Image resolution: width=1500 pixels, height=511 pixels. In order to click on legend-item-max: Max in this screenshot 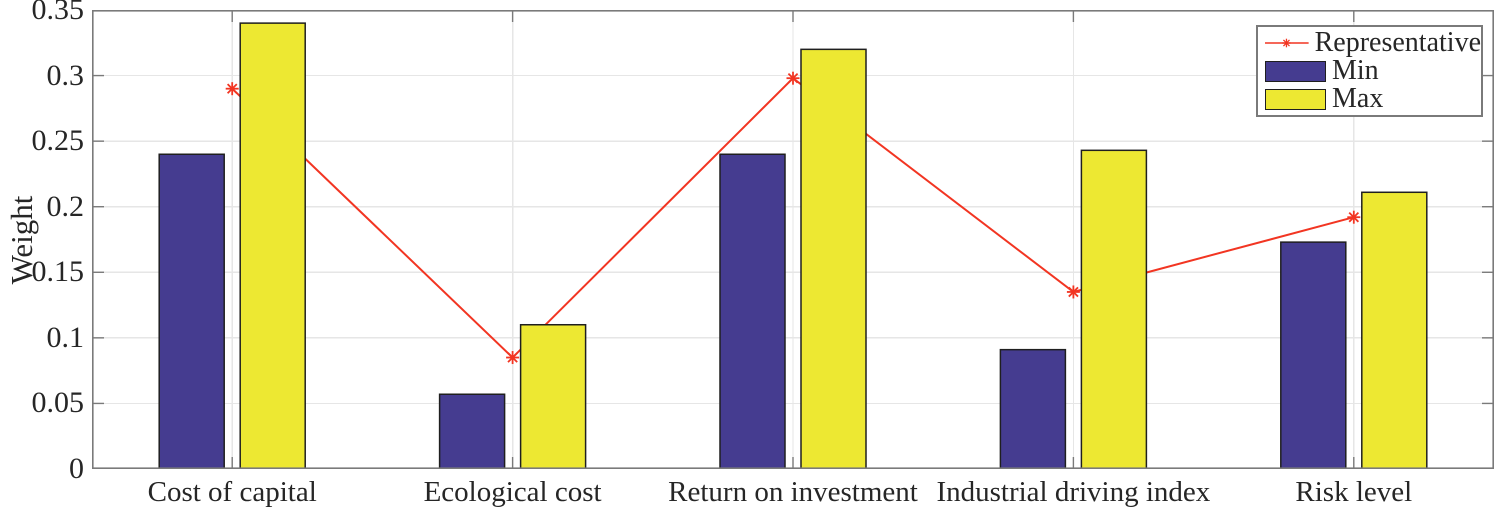, I will do `click(1373, 99)`.